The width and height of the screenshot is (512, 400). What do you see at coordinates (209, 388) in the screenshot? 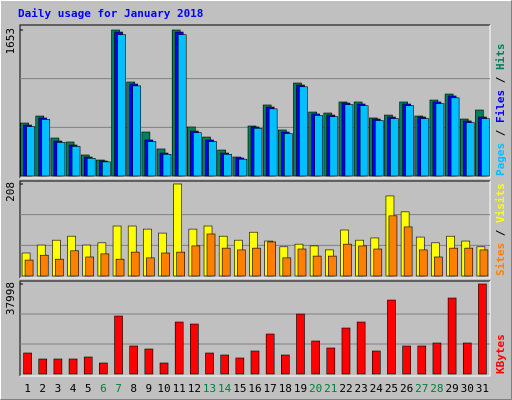
I see `x-tick-label: 13` at bounding box center [209, 388].